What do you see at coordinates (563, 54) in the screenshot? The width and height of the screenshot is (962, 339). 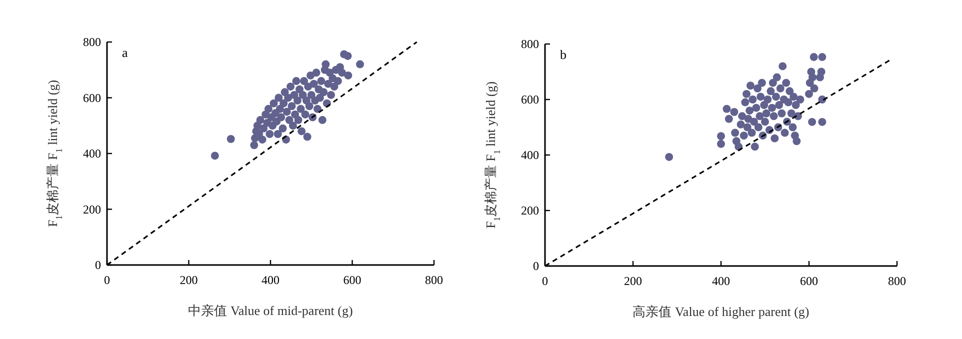 I see `chart-title: b` at bounding box center [563, 54].